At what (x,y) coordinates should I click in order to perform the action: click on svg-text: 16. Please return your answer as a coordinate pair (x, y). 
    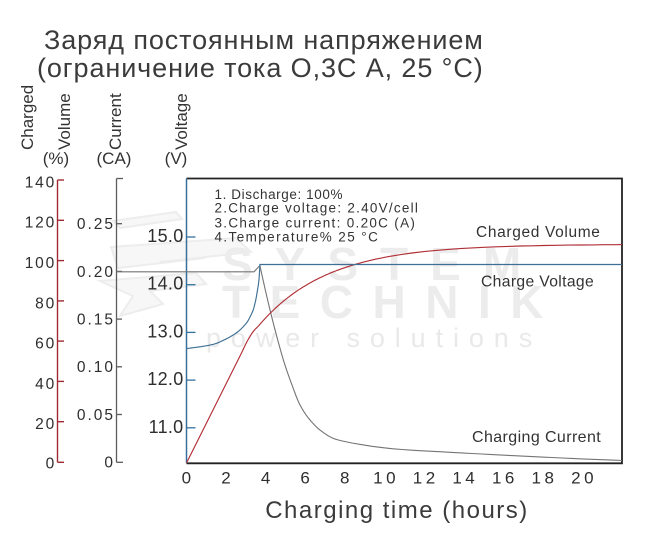
    Looking at the image, I should click on (505, 478).